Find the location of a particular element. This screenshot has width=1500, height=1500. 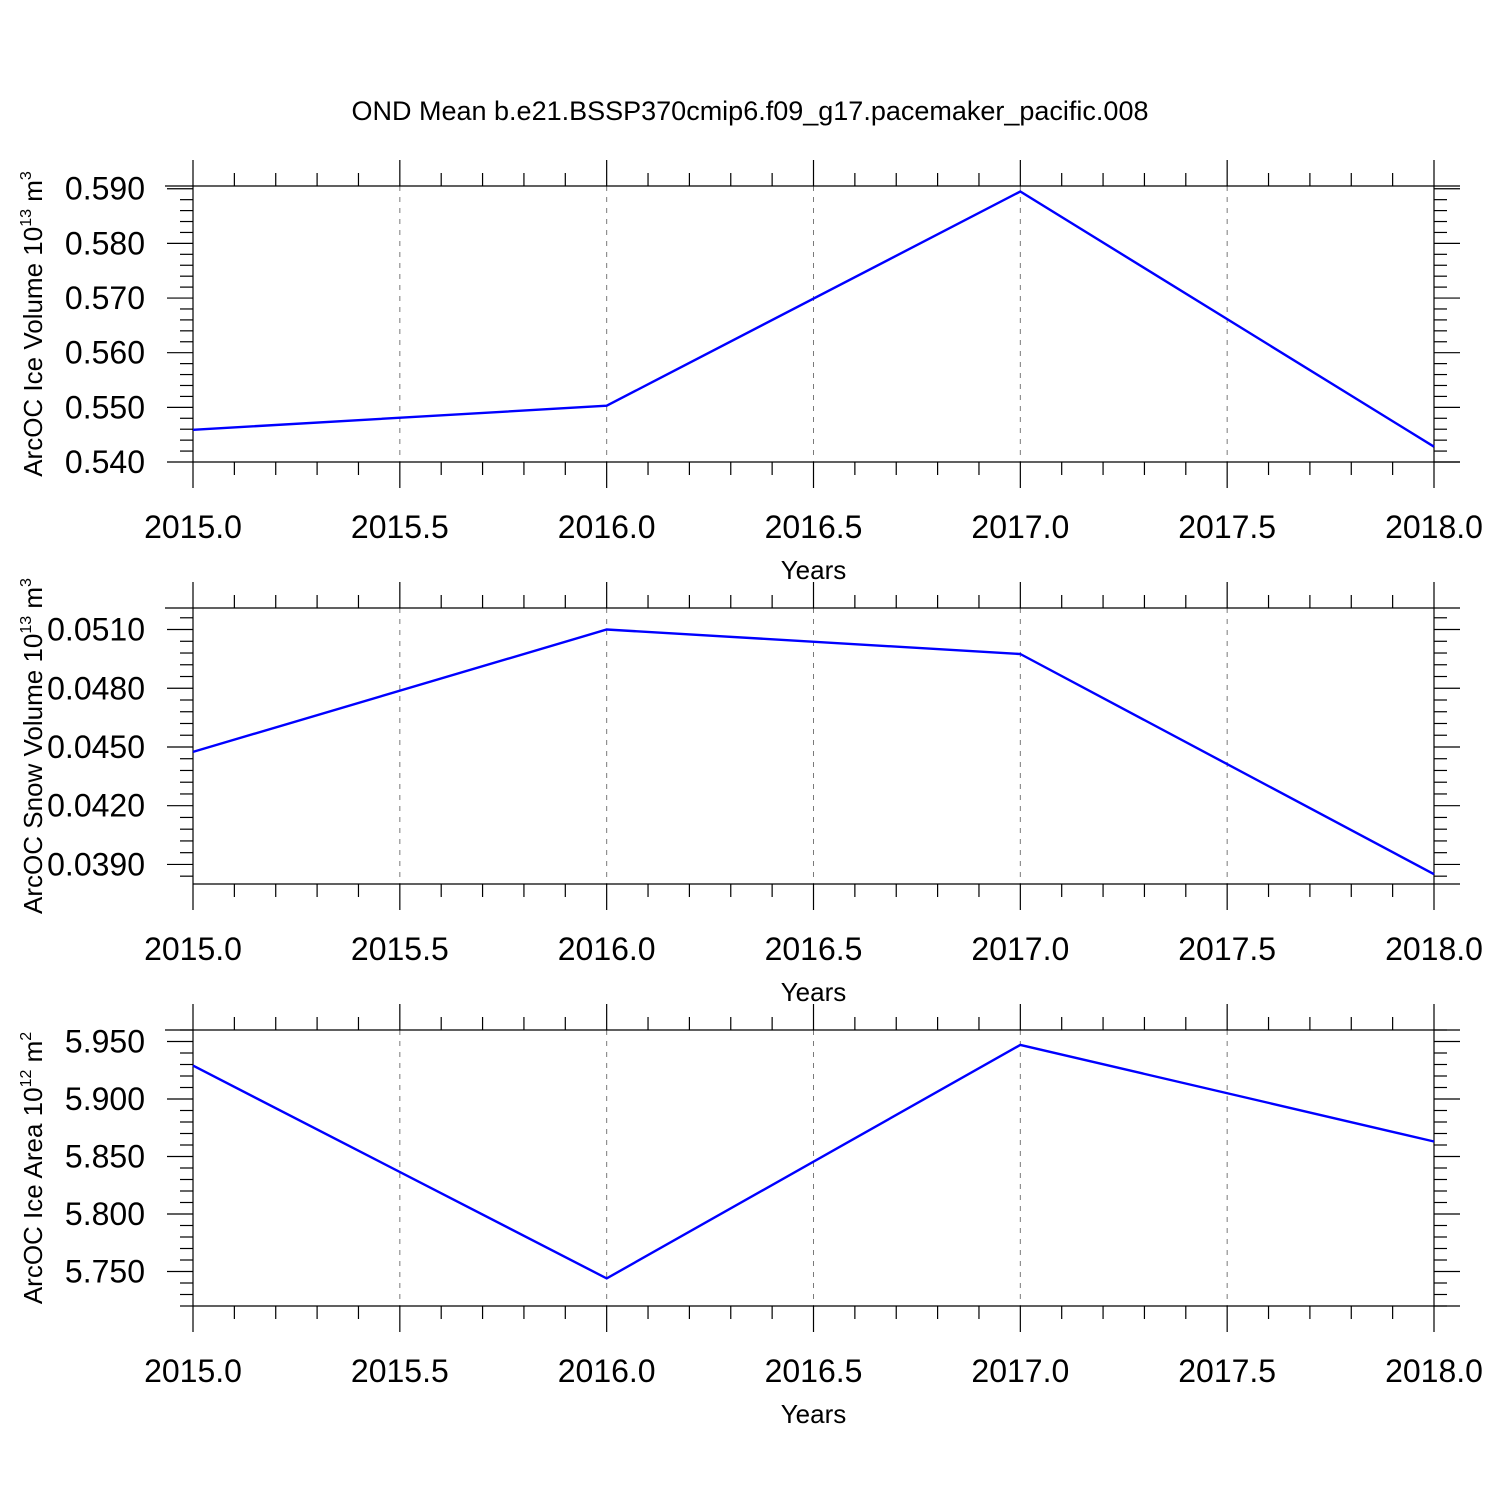

y-tick-label: 5.900 is located at coordinates (105, 1099).